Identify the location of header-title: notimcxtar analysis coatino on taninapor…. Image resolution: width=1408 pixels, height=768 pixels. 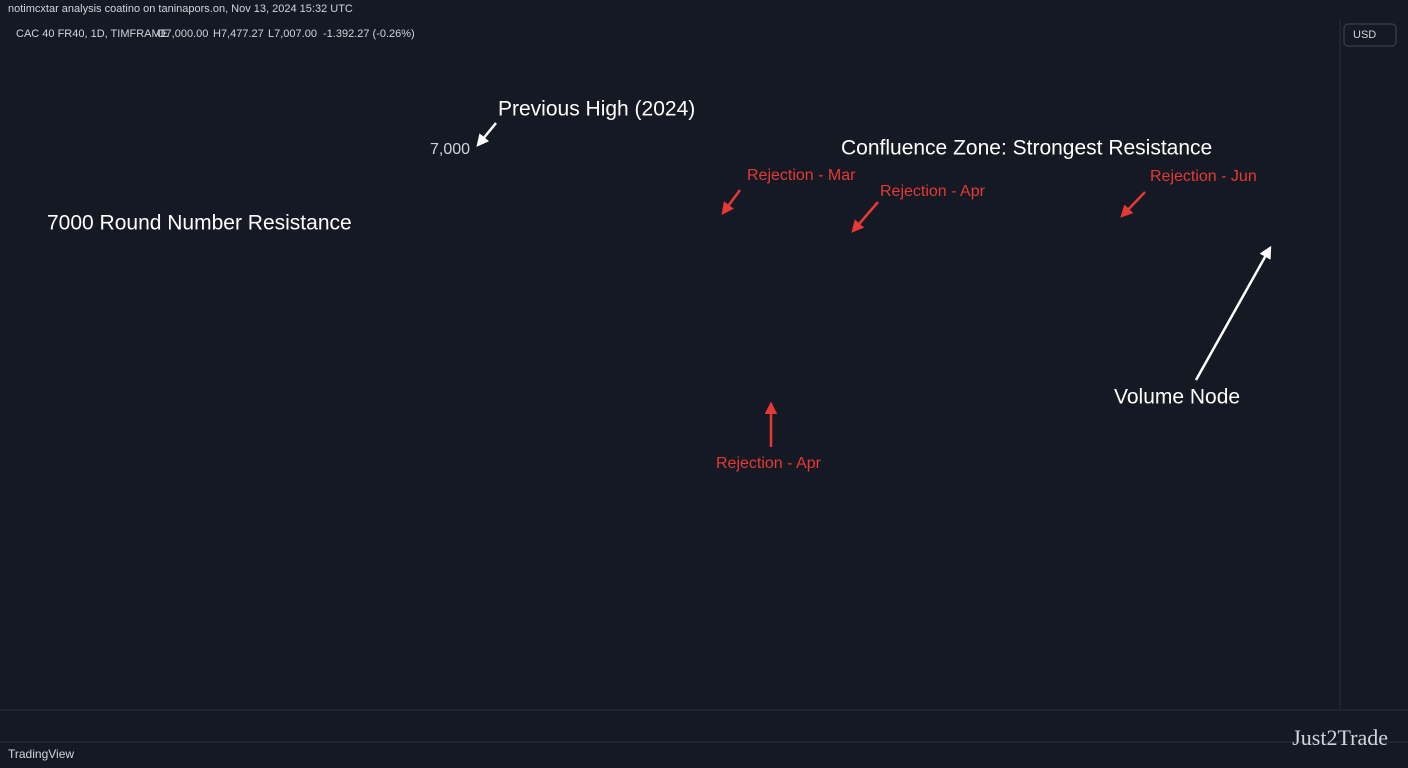
(180, 9).